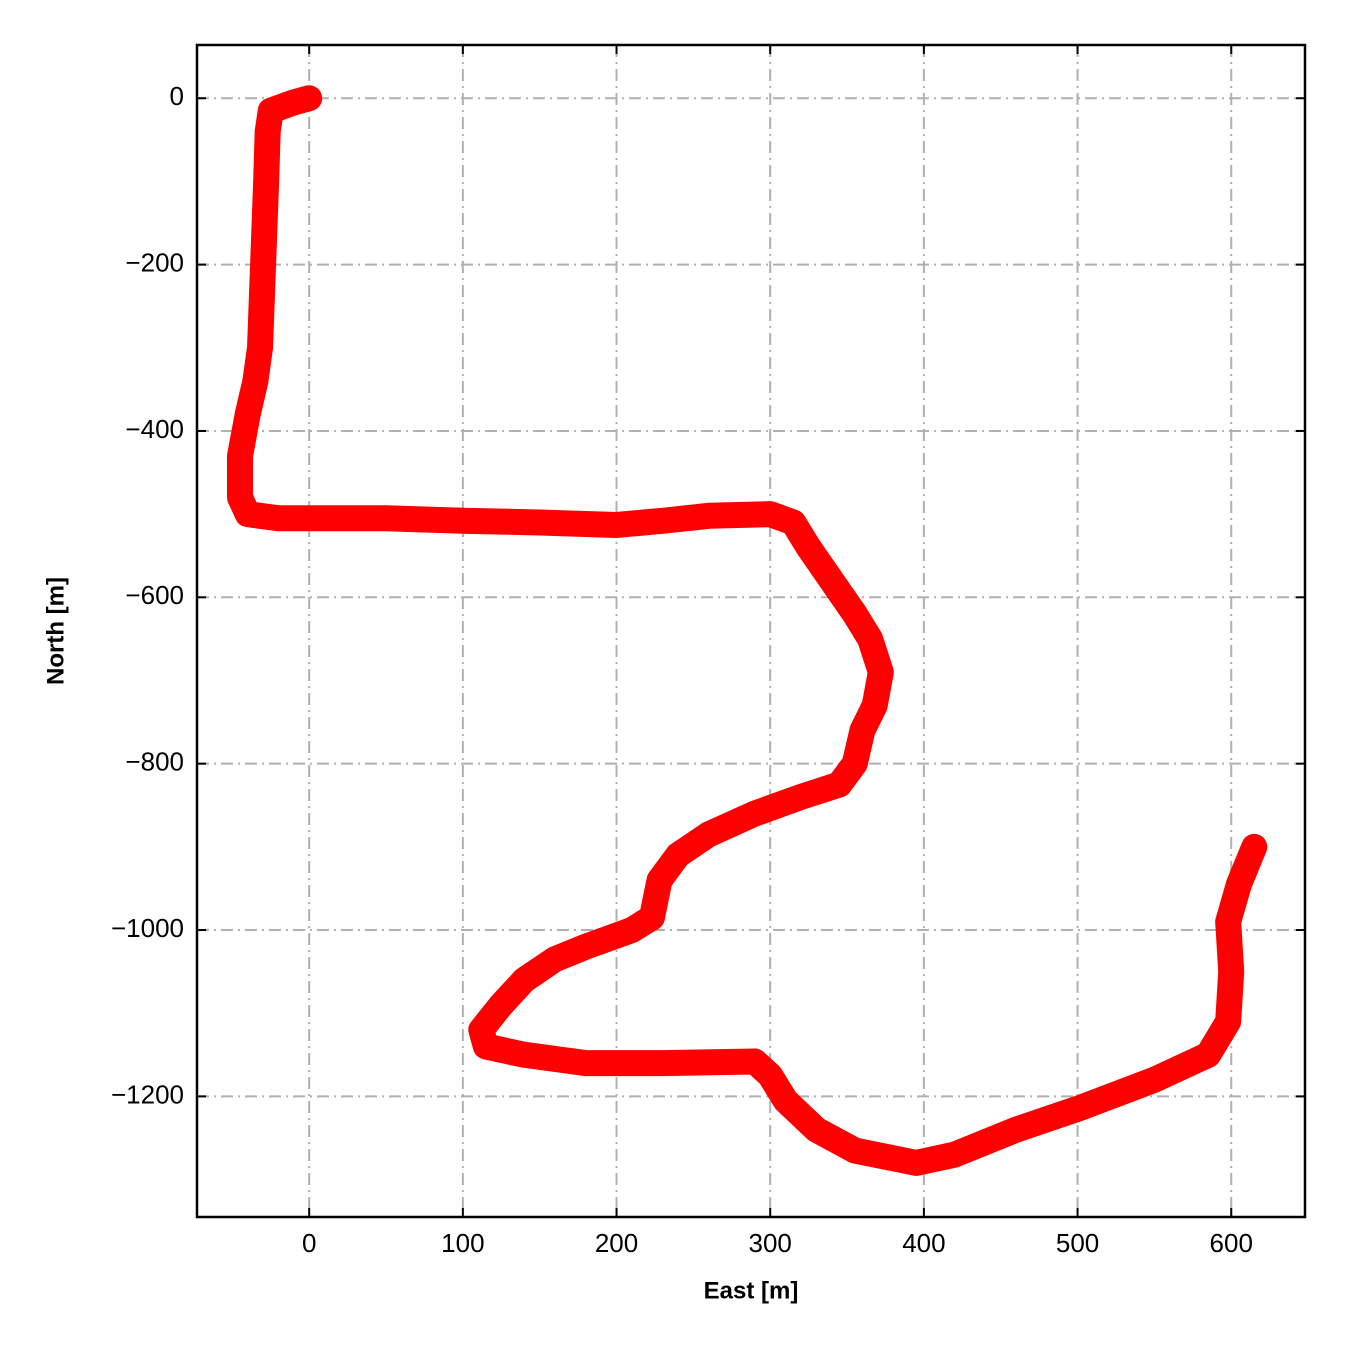  I want to click on x-tick-label: 0, so click(309, 1243).